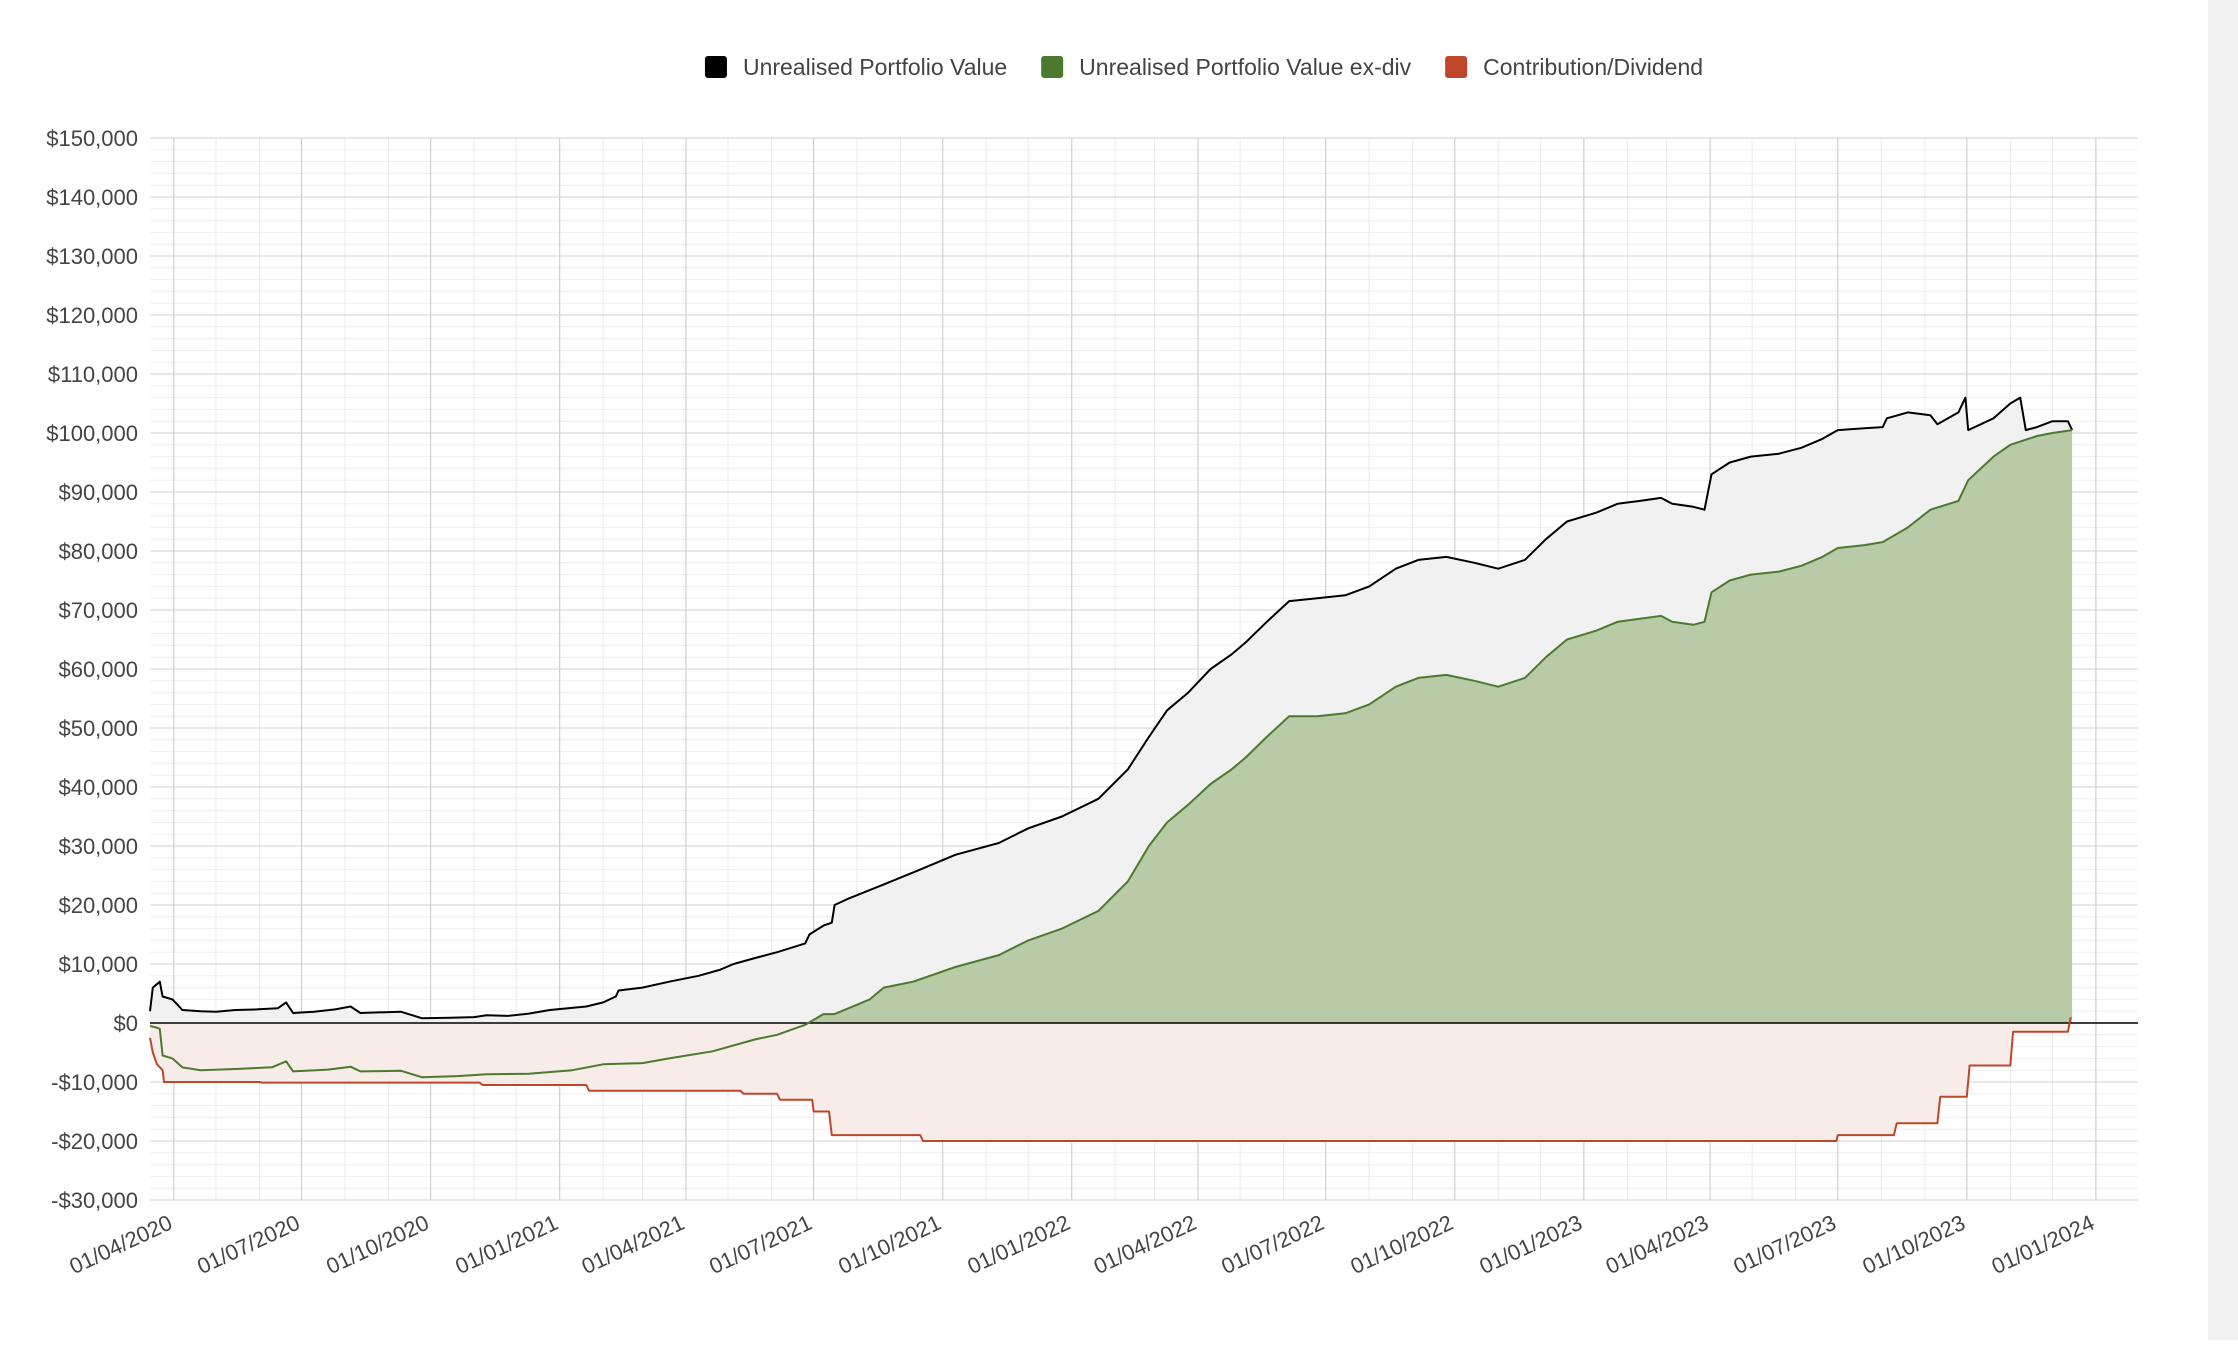  Describe the element at coordinates (94, 1200) in the screenshot. I see `y-tick-label: -$30,000` at that location.